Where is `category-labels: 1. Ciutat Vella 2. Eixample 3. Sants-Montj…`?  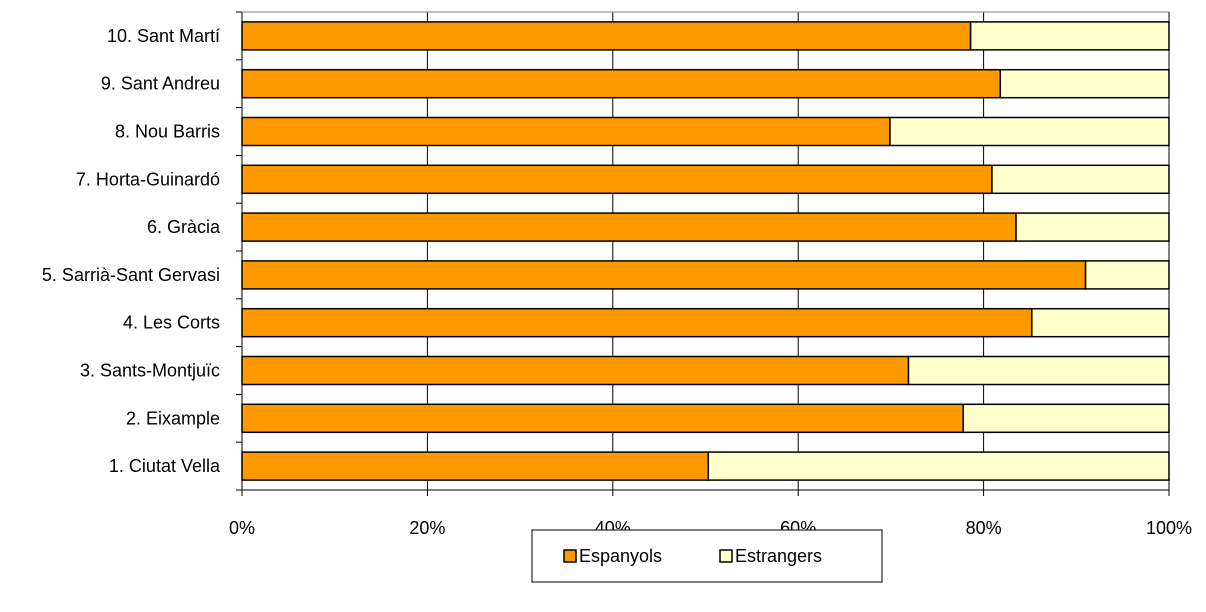
category-labels: 1. Ciutat Vella 2. Eixample 3. Sants-Montj… is located at coordinates (131, 251).